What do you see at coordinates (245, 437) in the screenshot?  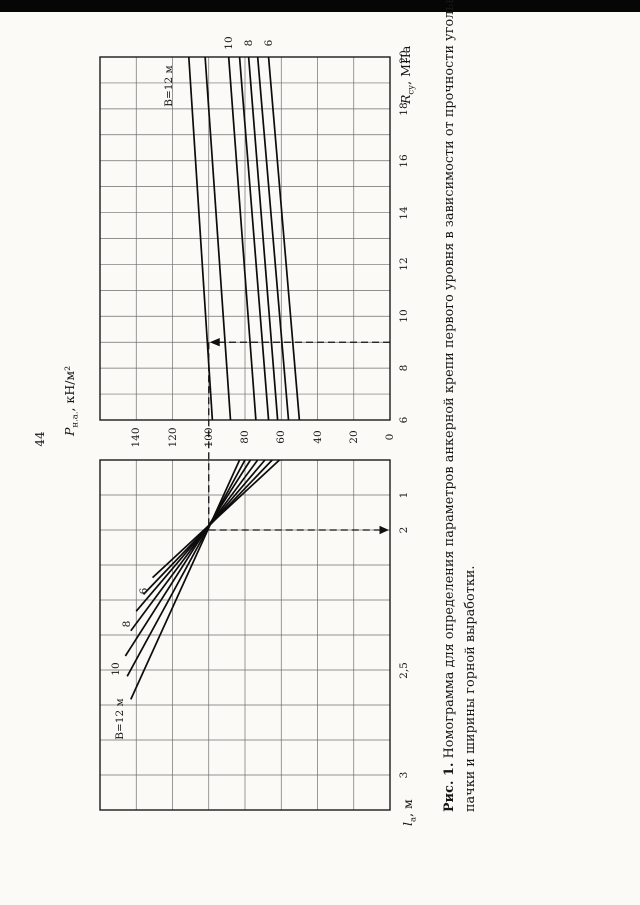 I see `p-axis-tick: 80` at bounding box center [245, 437].